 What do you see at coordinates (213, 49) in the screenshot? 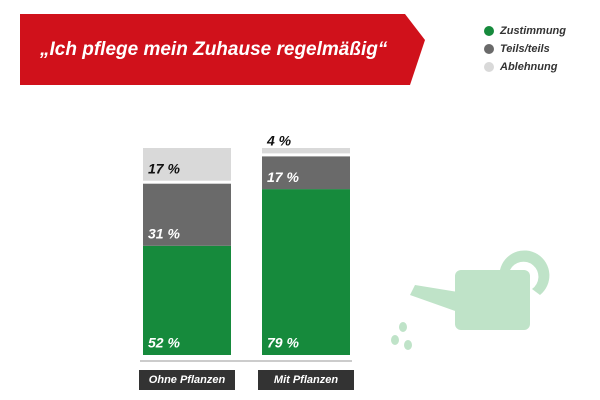
I see `chart-title: „Ich pflege mein Zuhause regelmäßig“` at bounding box center [213, 49].